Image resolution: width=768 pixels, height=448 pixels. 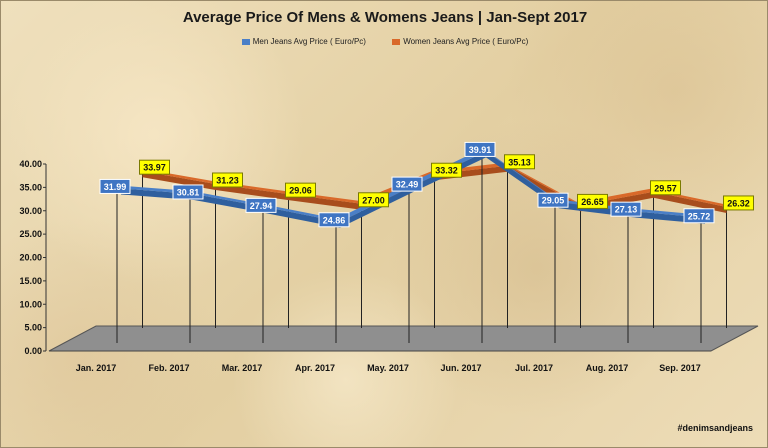 I want to click on data-label-women: 33.97, so click(x=154, y=168).